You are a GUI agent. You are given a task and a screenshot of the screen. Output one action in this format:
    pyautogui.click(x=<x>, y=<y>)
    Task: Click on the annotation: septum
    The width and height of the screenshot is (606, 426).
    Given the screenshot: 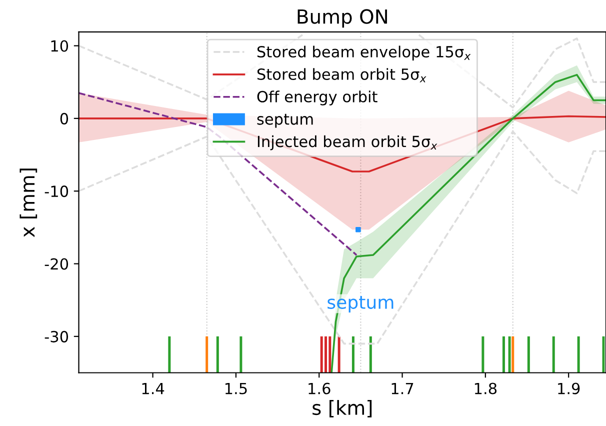 What is the action you would take?
    pyautogui.click(x=361, y=304)
    